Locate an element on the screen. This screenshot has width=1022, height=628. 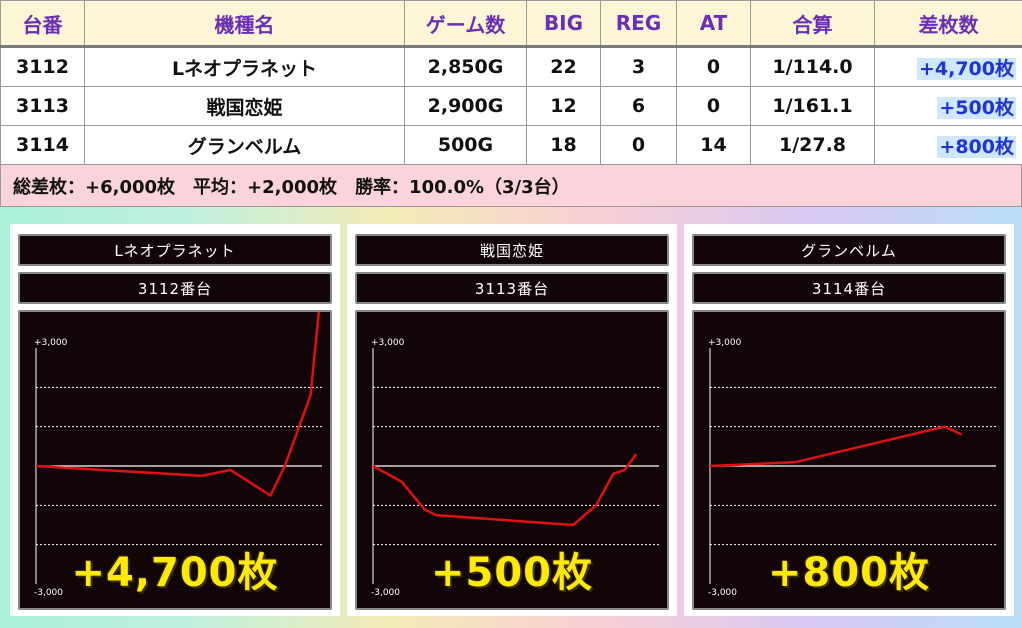
cell-machine-name: 戦国恋姫 is located at coordinates (244, 106).